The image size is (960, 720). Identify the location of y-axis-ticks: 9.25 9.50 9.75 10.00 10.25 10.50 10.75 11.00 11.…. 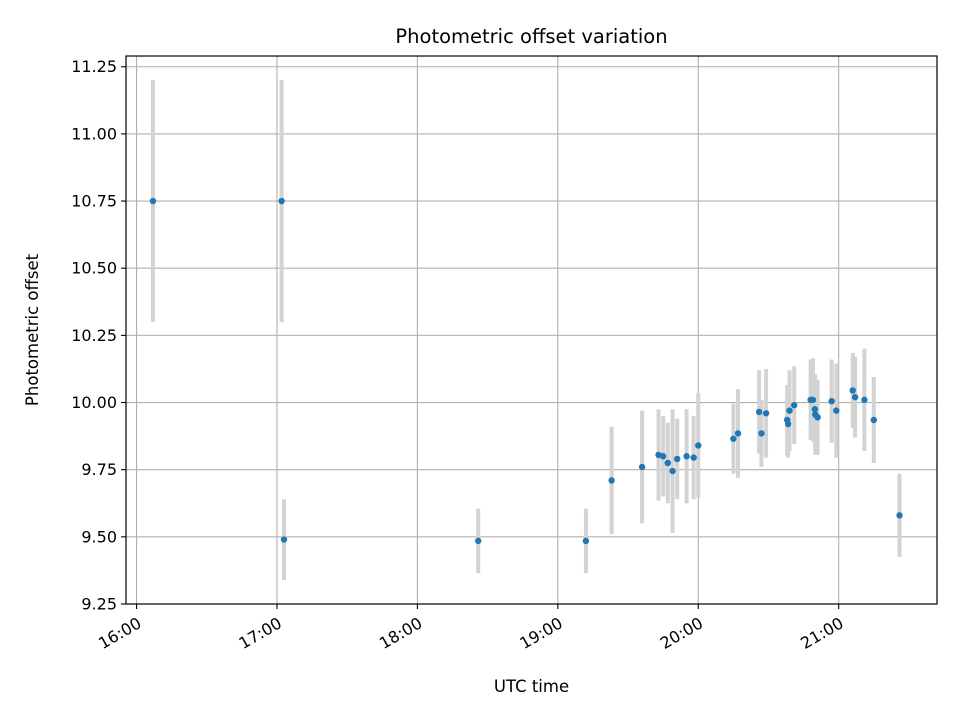
(98, 335).